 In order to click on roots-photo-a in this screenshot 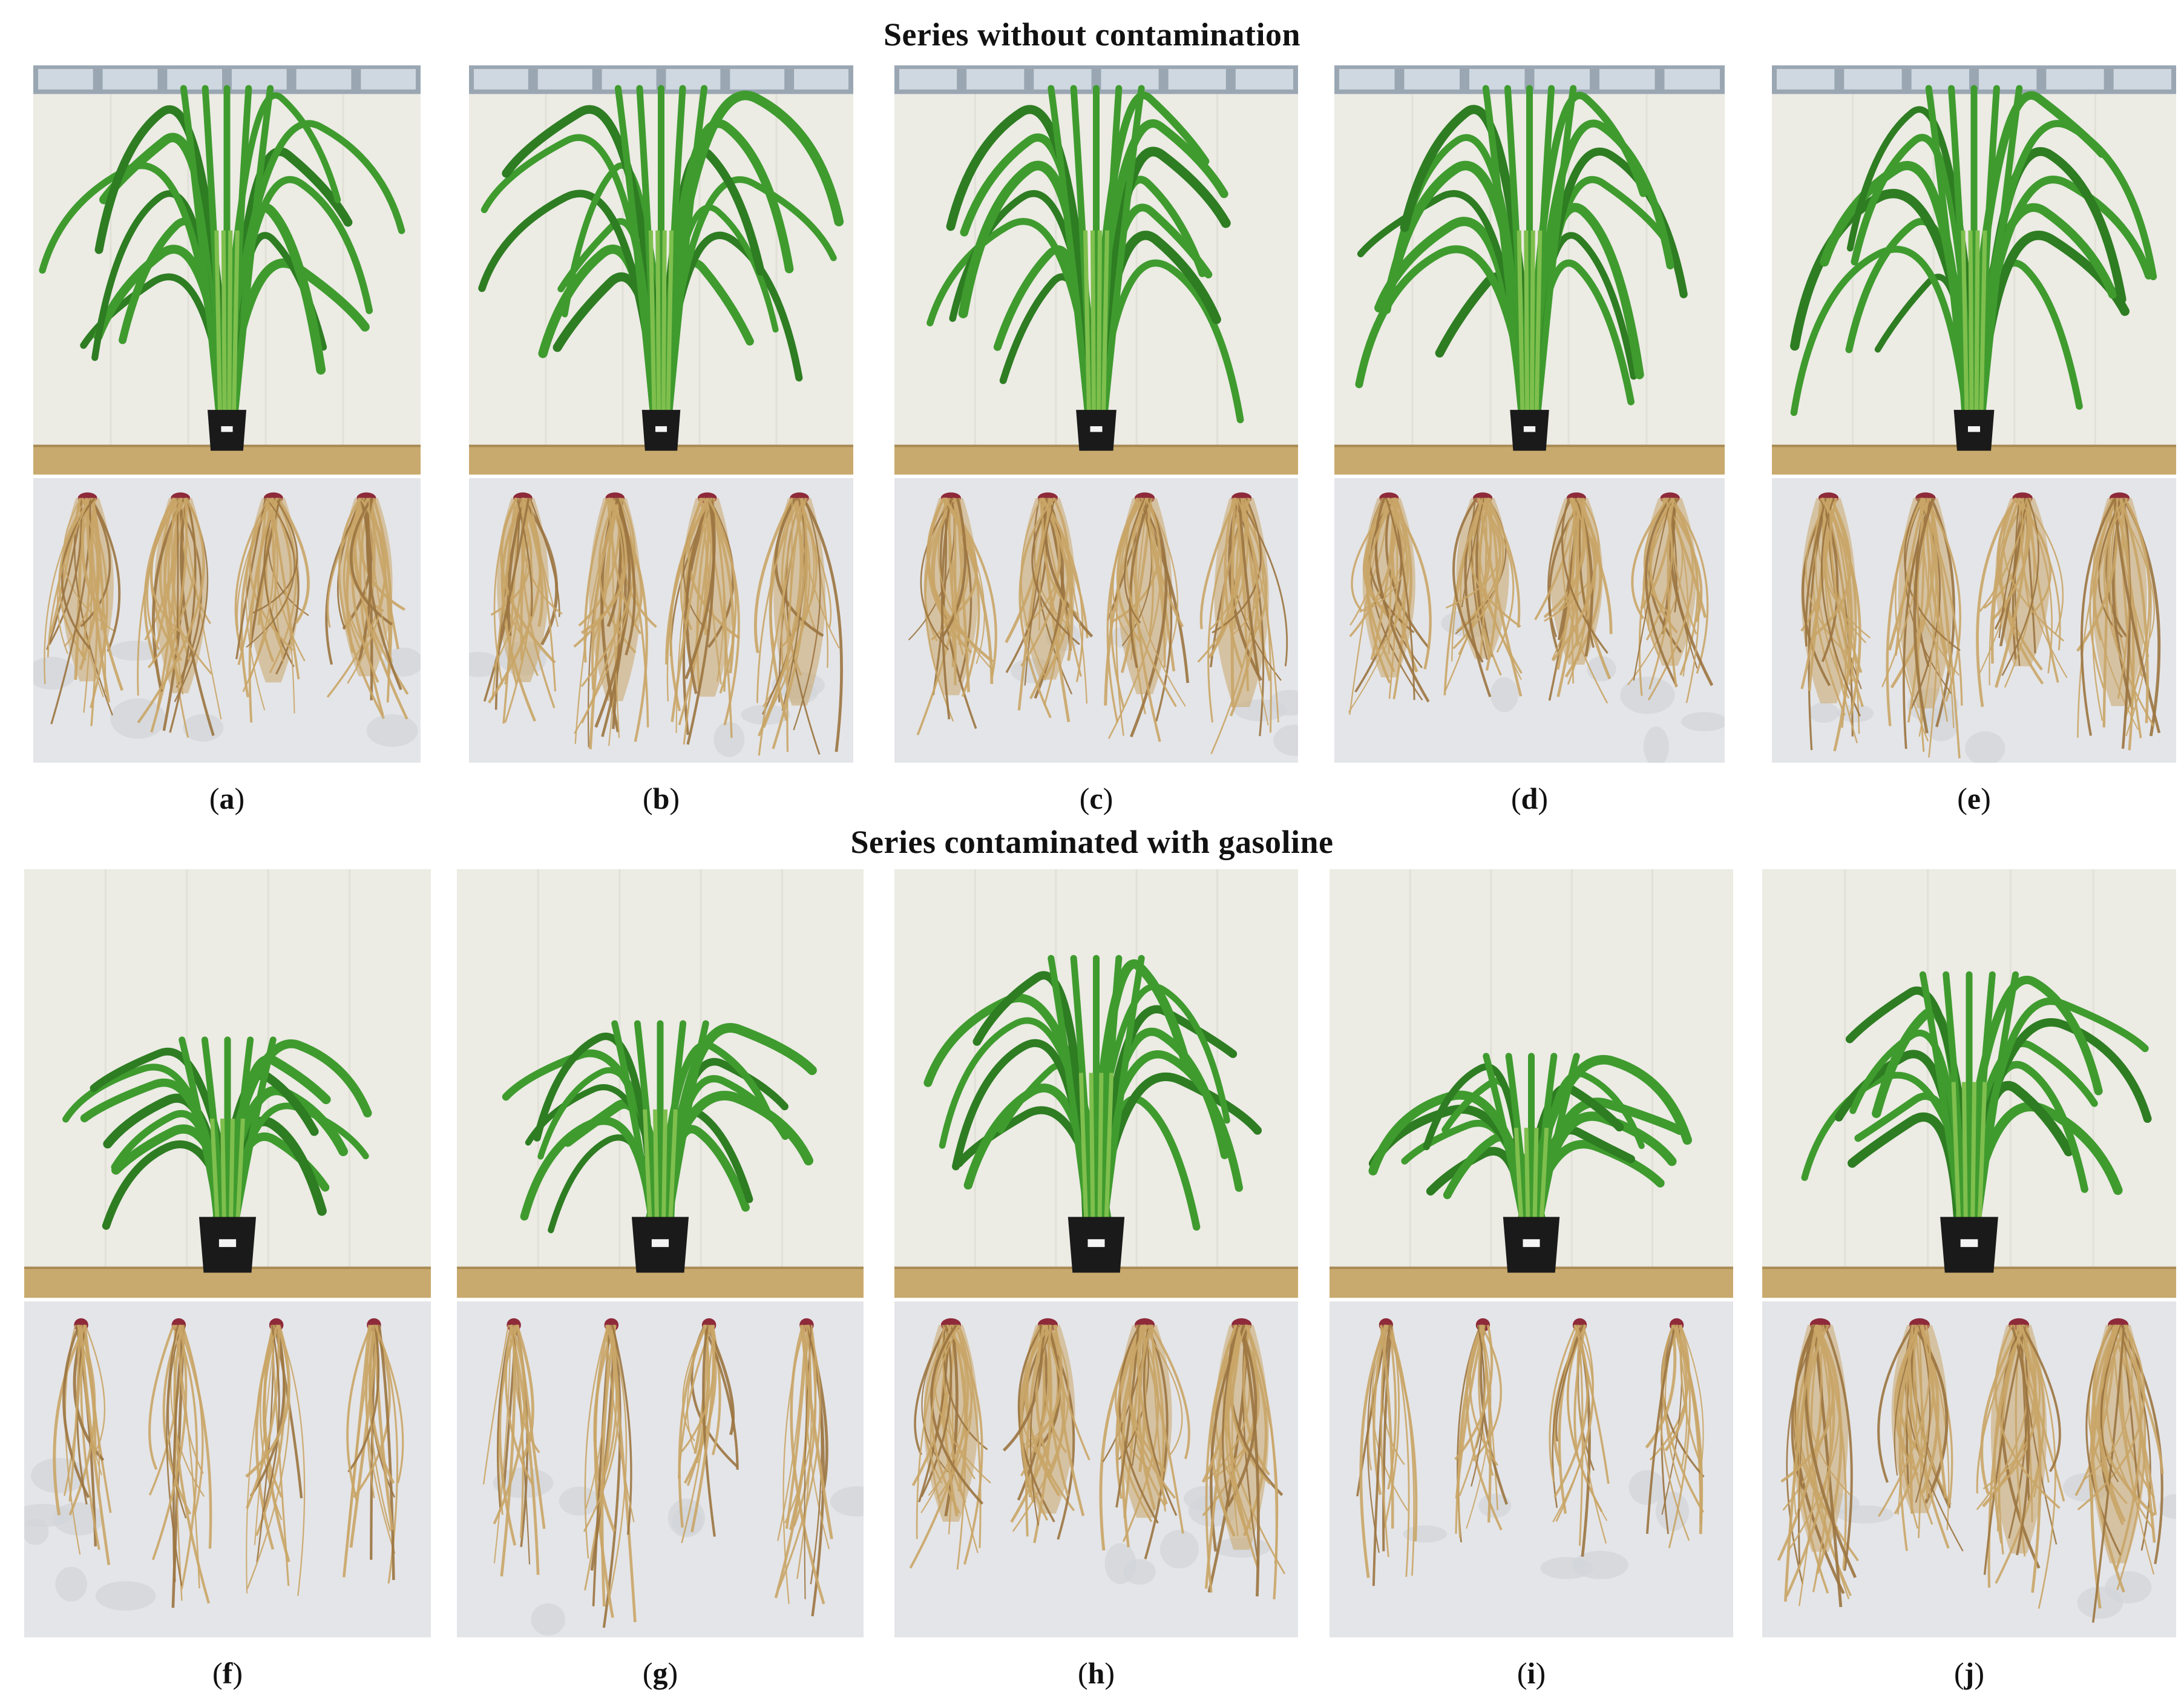, I will do `click(227, 621)`.